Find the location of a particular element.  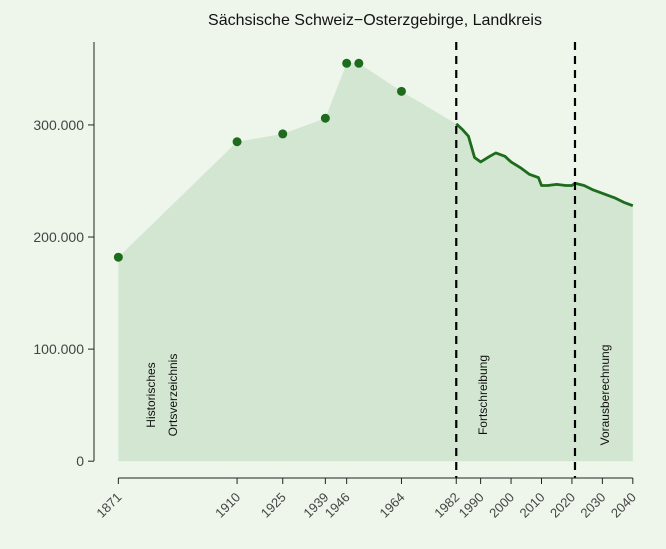

y-tick-label: 300.000 is located at coordinates (58, 125).